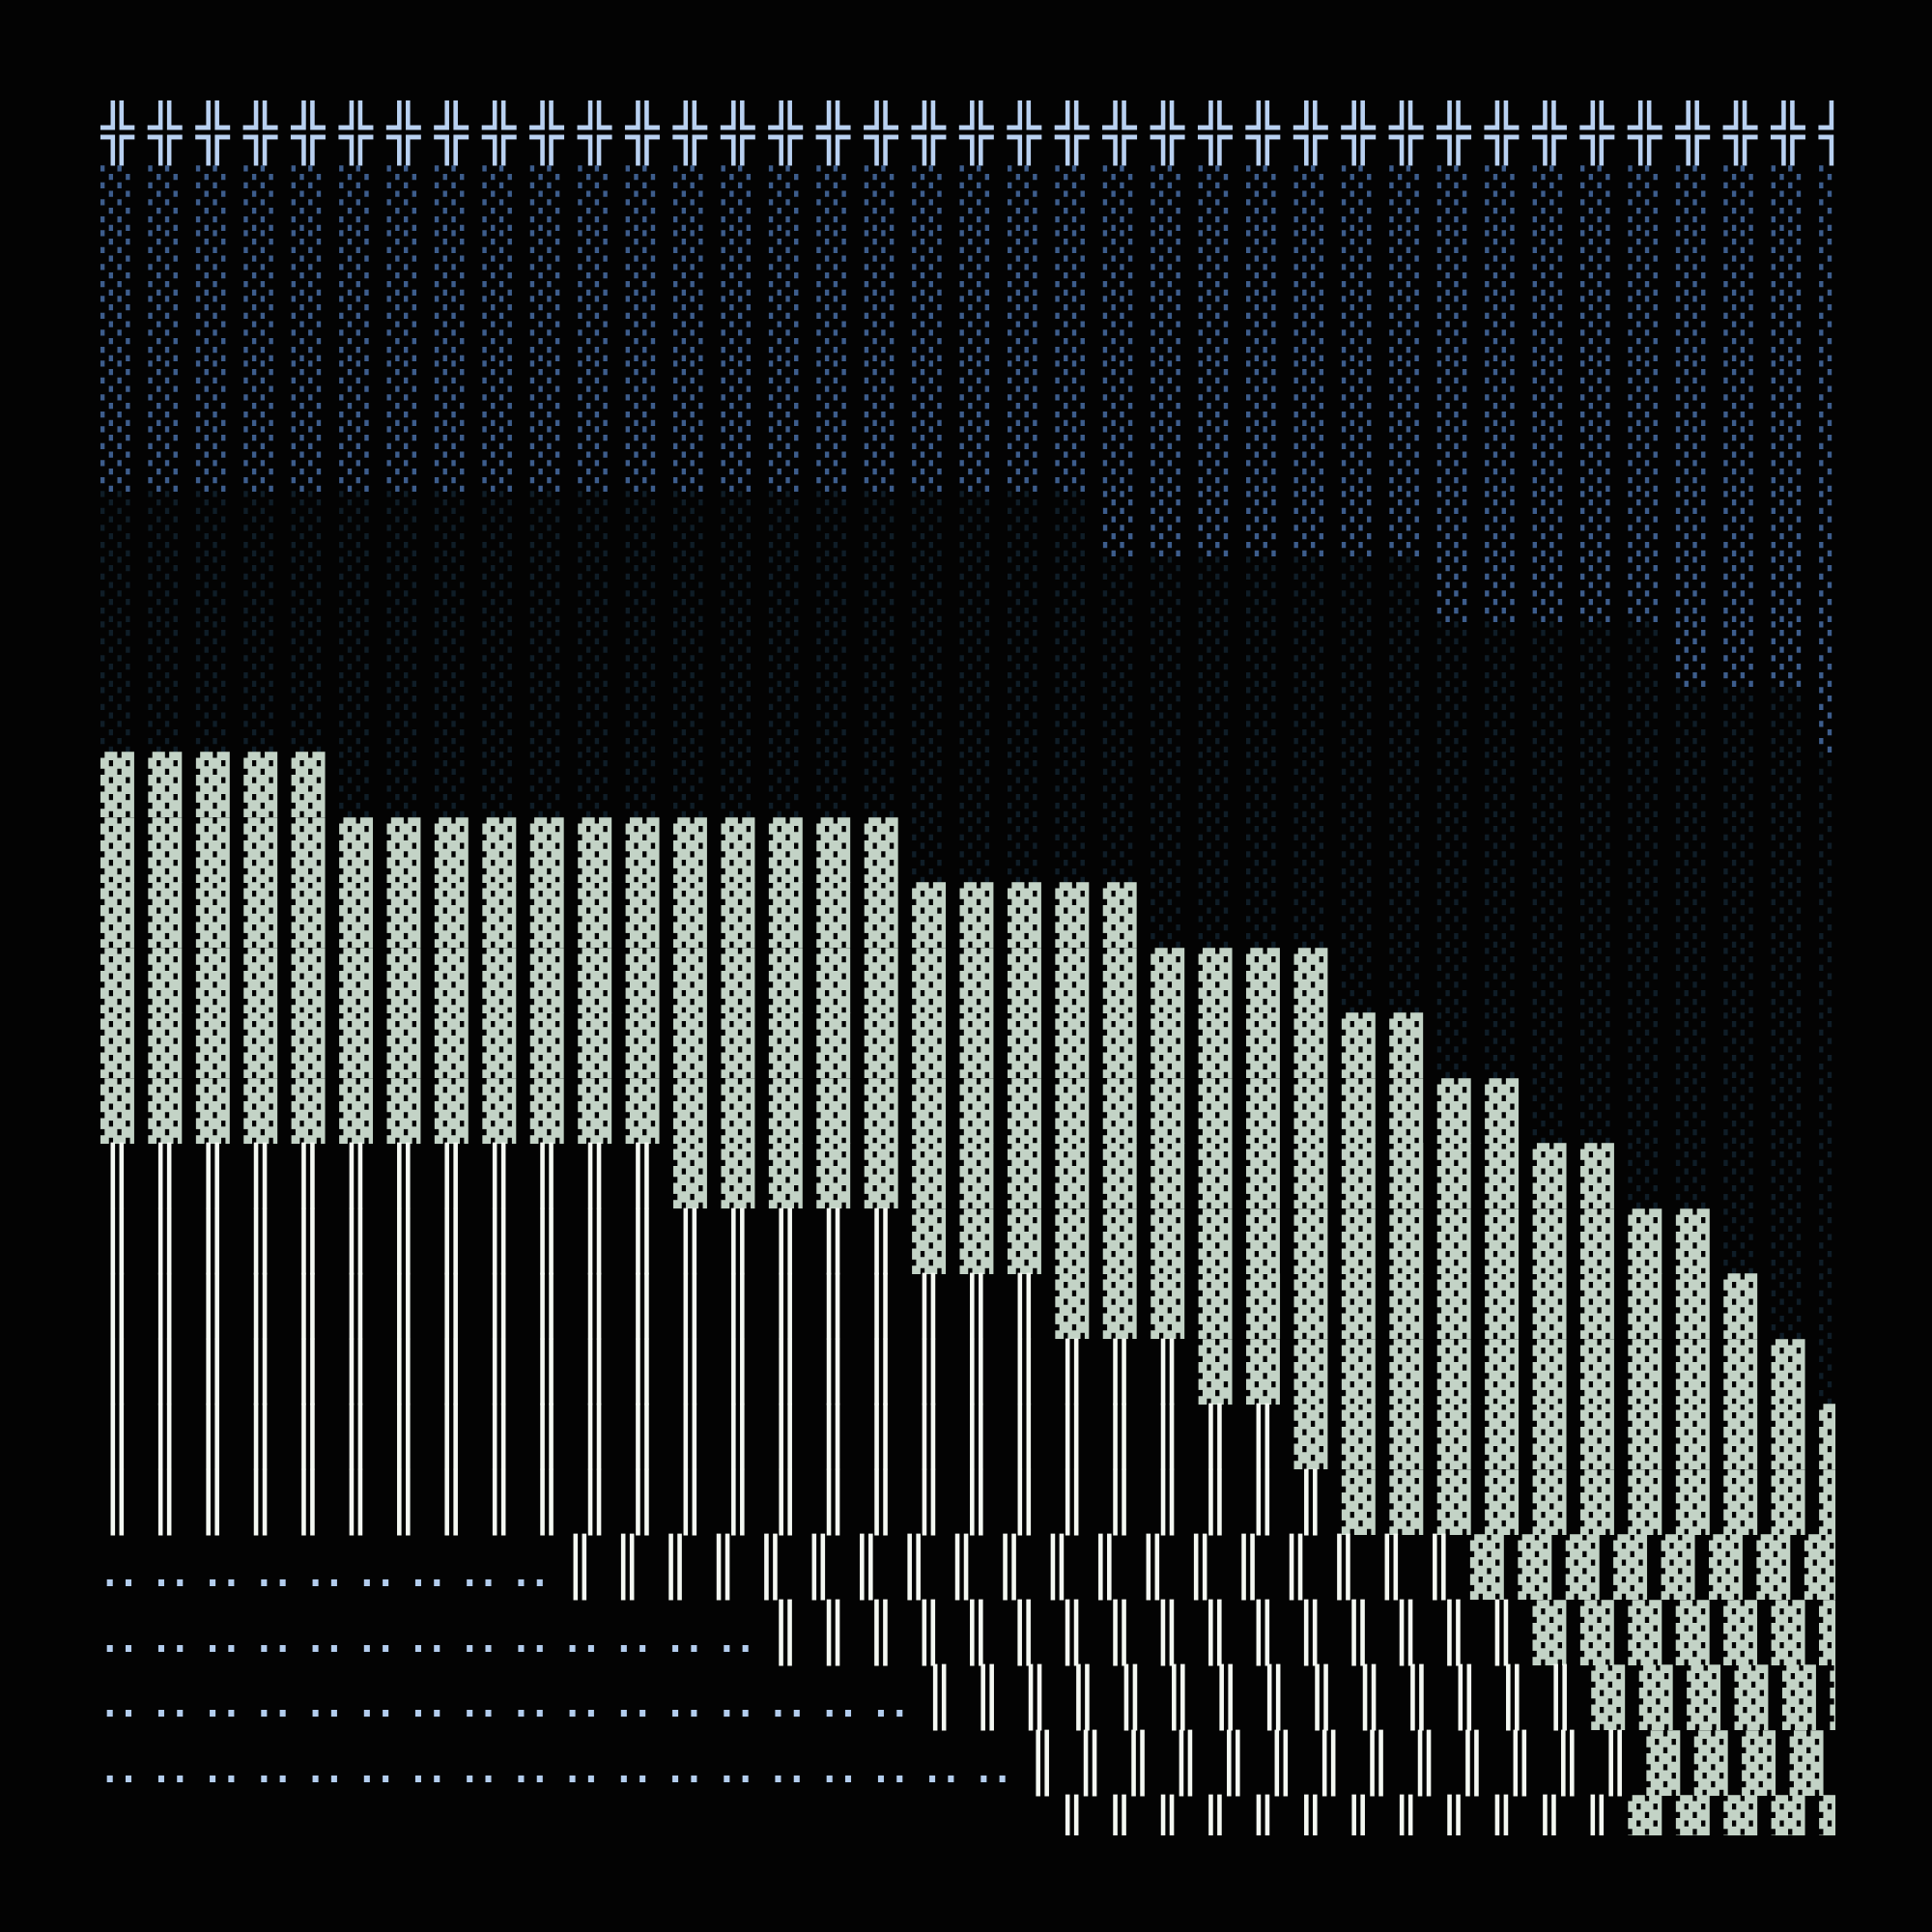 The width and height of the screenshot is (1932, 1932). What do you see at coordinates (721, 1501) in the screenshot?
I see `double-bar-glyph-run: ║║║║║║║║║║║║║║║║║║║║║║║║║║` at bounding box center [721, 1501].